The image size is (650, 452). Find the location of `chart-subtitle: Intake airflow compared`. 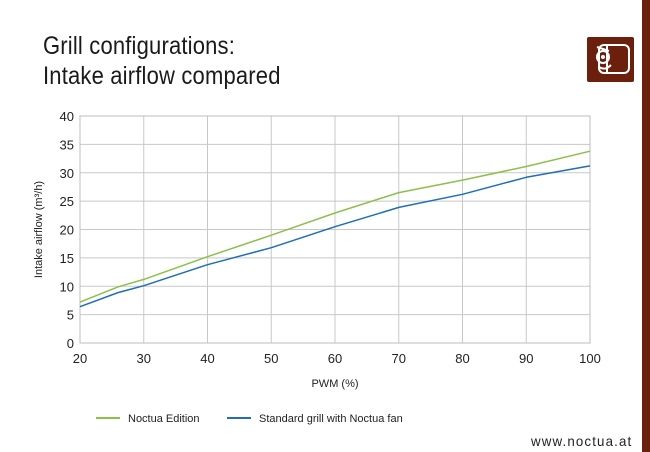

chart-subtitle: Intake airflow compared is located at coordinates (162, 76).